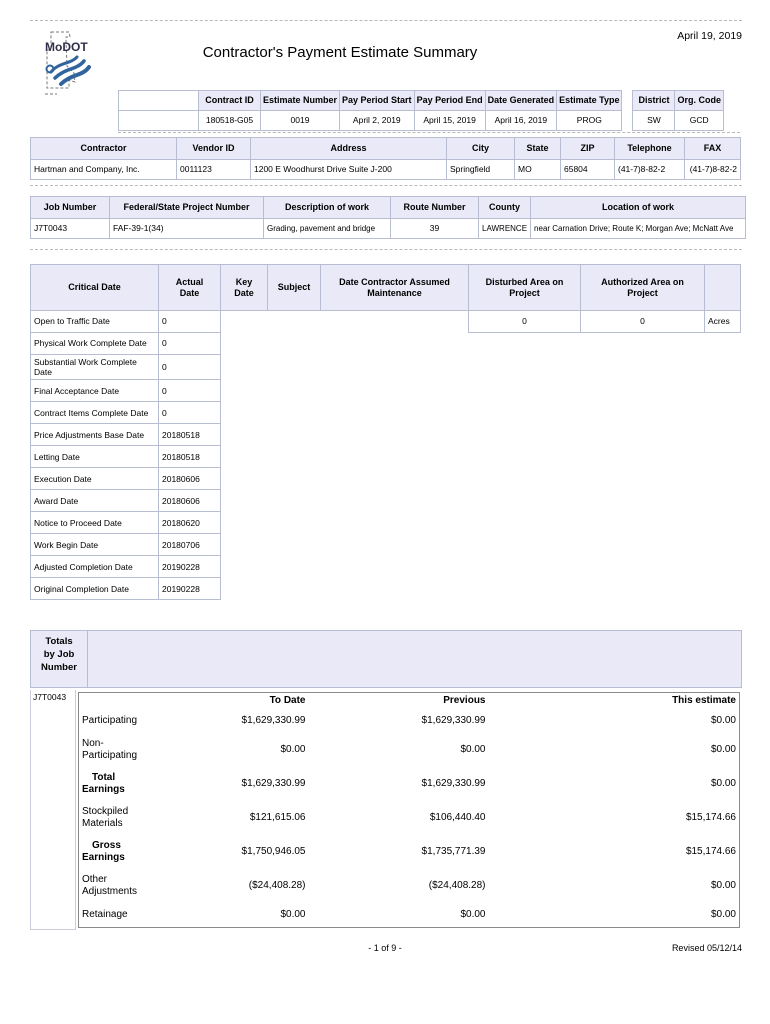 The height and width of the screenshot is (1024, 770). I want to click on critical-row: Execution Date 20180606, so click(385, 479).